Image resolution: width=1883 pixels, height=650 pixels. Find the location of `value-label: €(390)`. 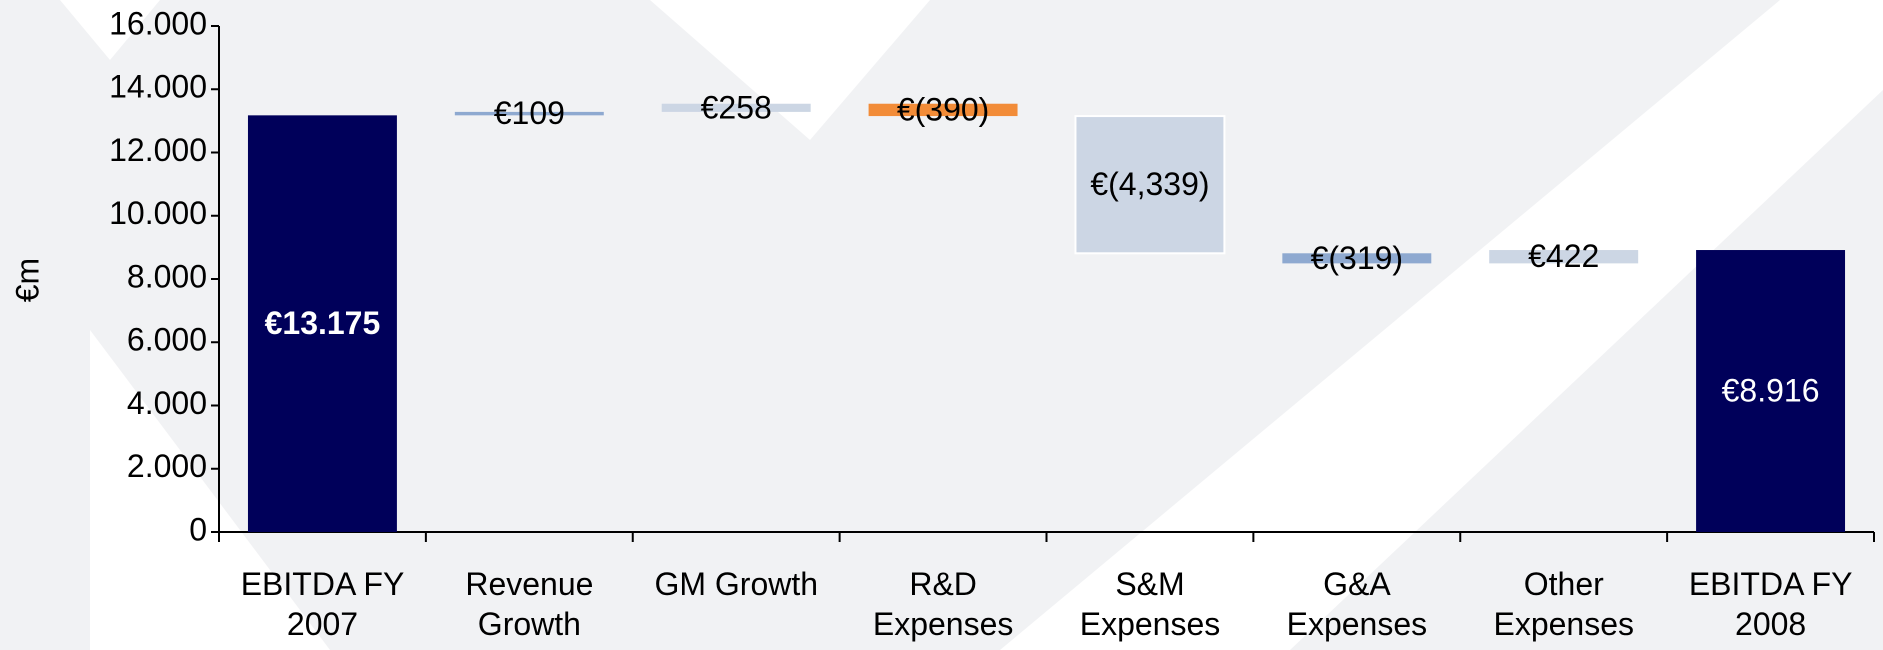

value-label: €(390) is located at coordinates (943, 109).